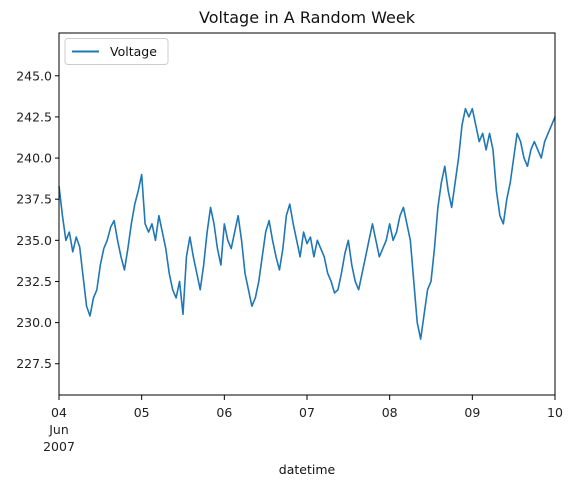 The image size is (573, 487). Describe the element at coordinates (142, 412) in the screenshot. I see `x-tick-label: 05` at that location.